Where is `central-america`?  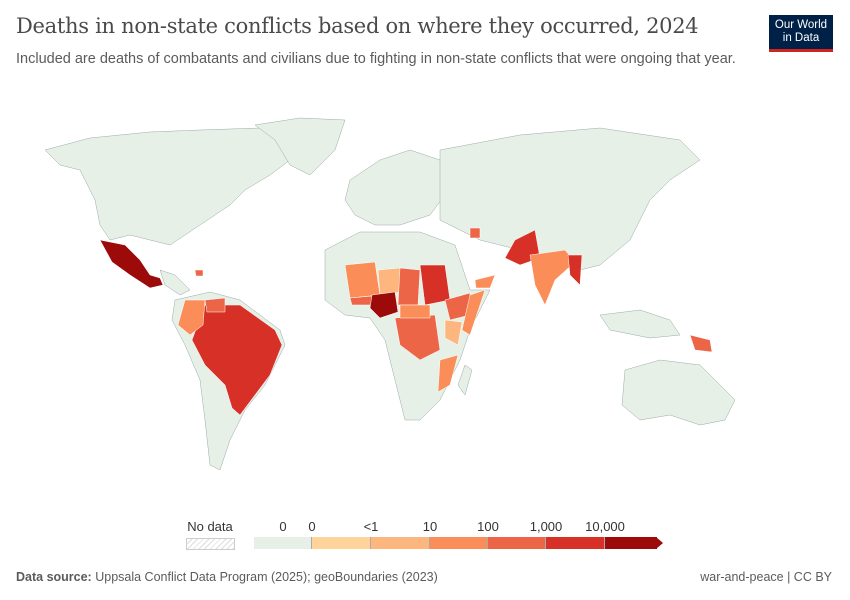
central-america is located at coordinates (175, 282).